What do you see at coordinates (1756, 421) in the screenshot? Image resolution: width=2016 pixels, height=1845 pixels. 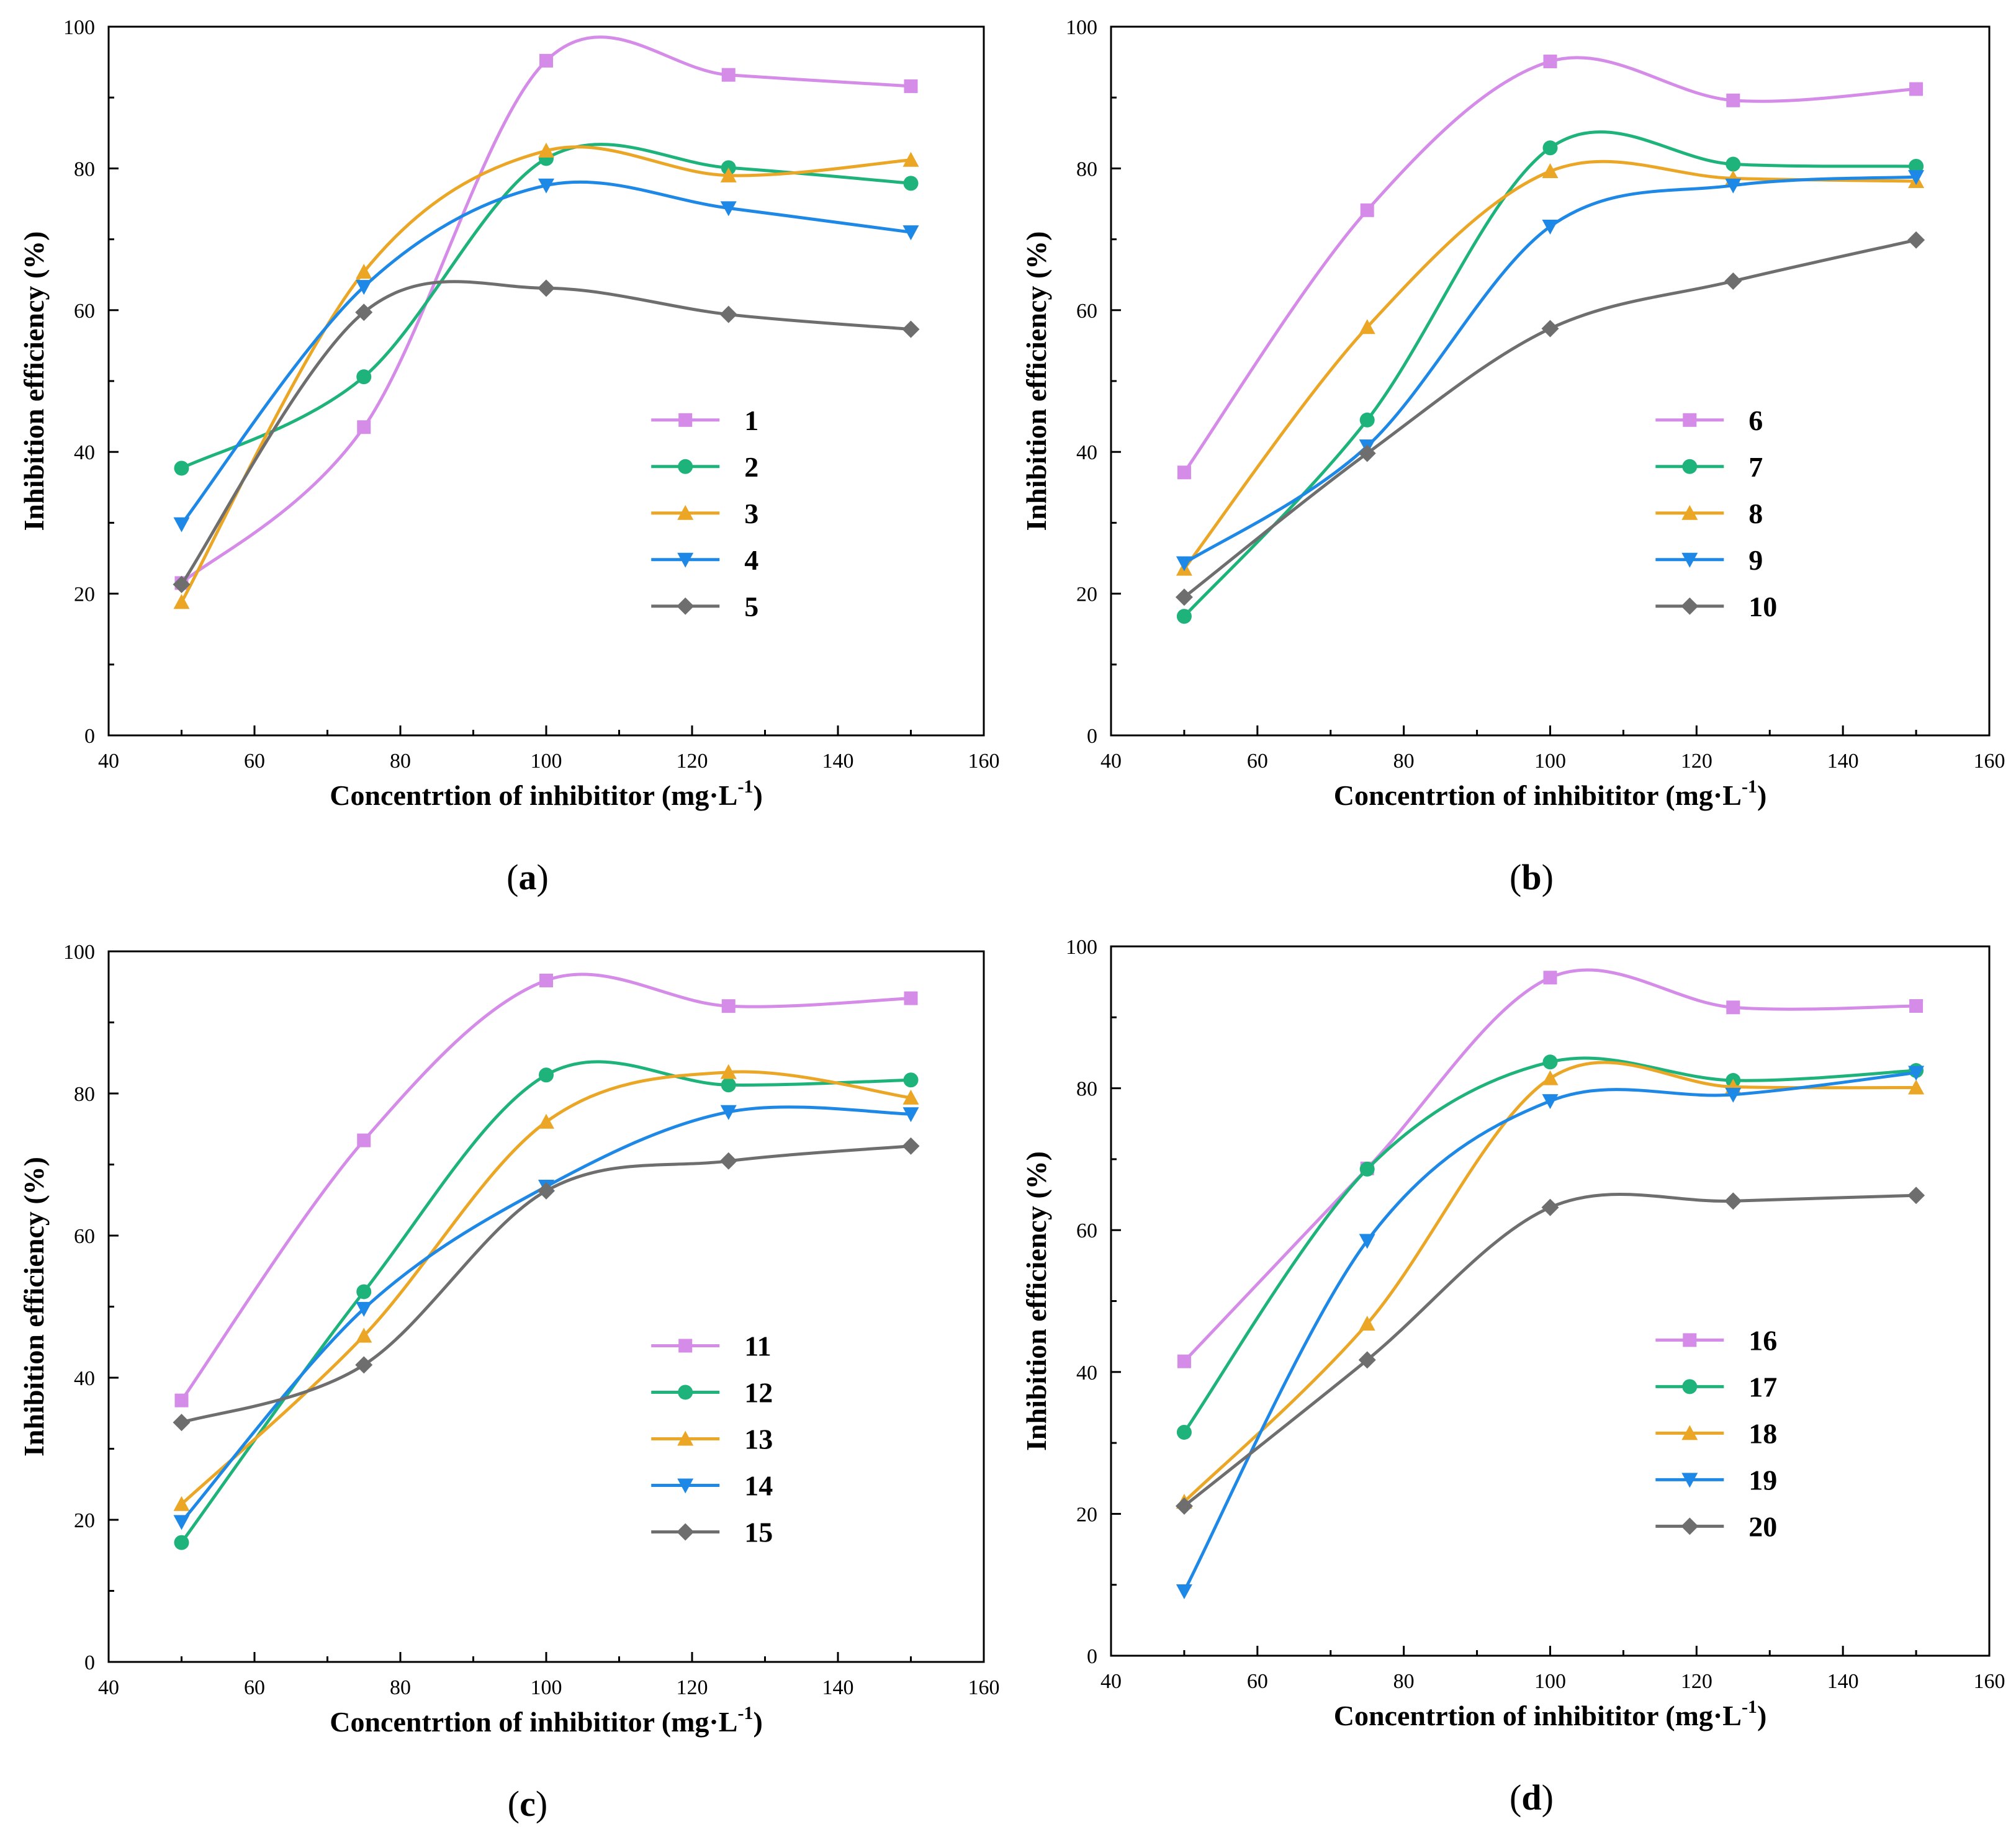 I see `legend-label: 6` at bounding box center [1756, 421].